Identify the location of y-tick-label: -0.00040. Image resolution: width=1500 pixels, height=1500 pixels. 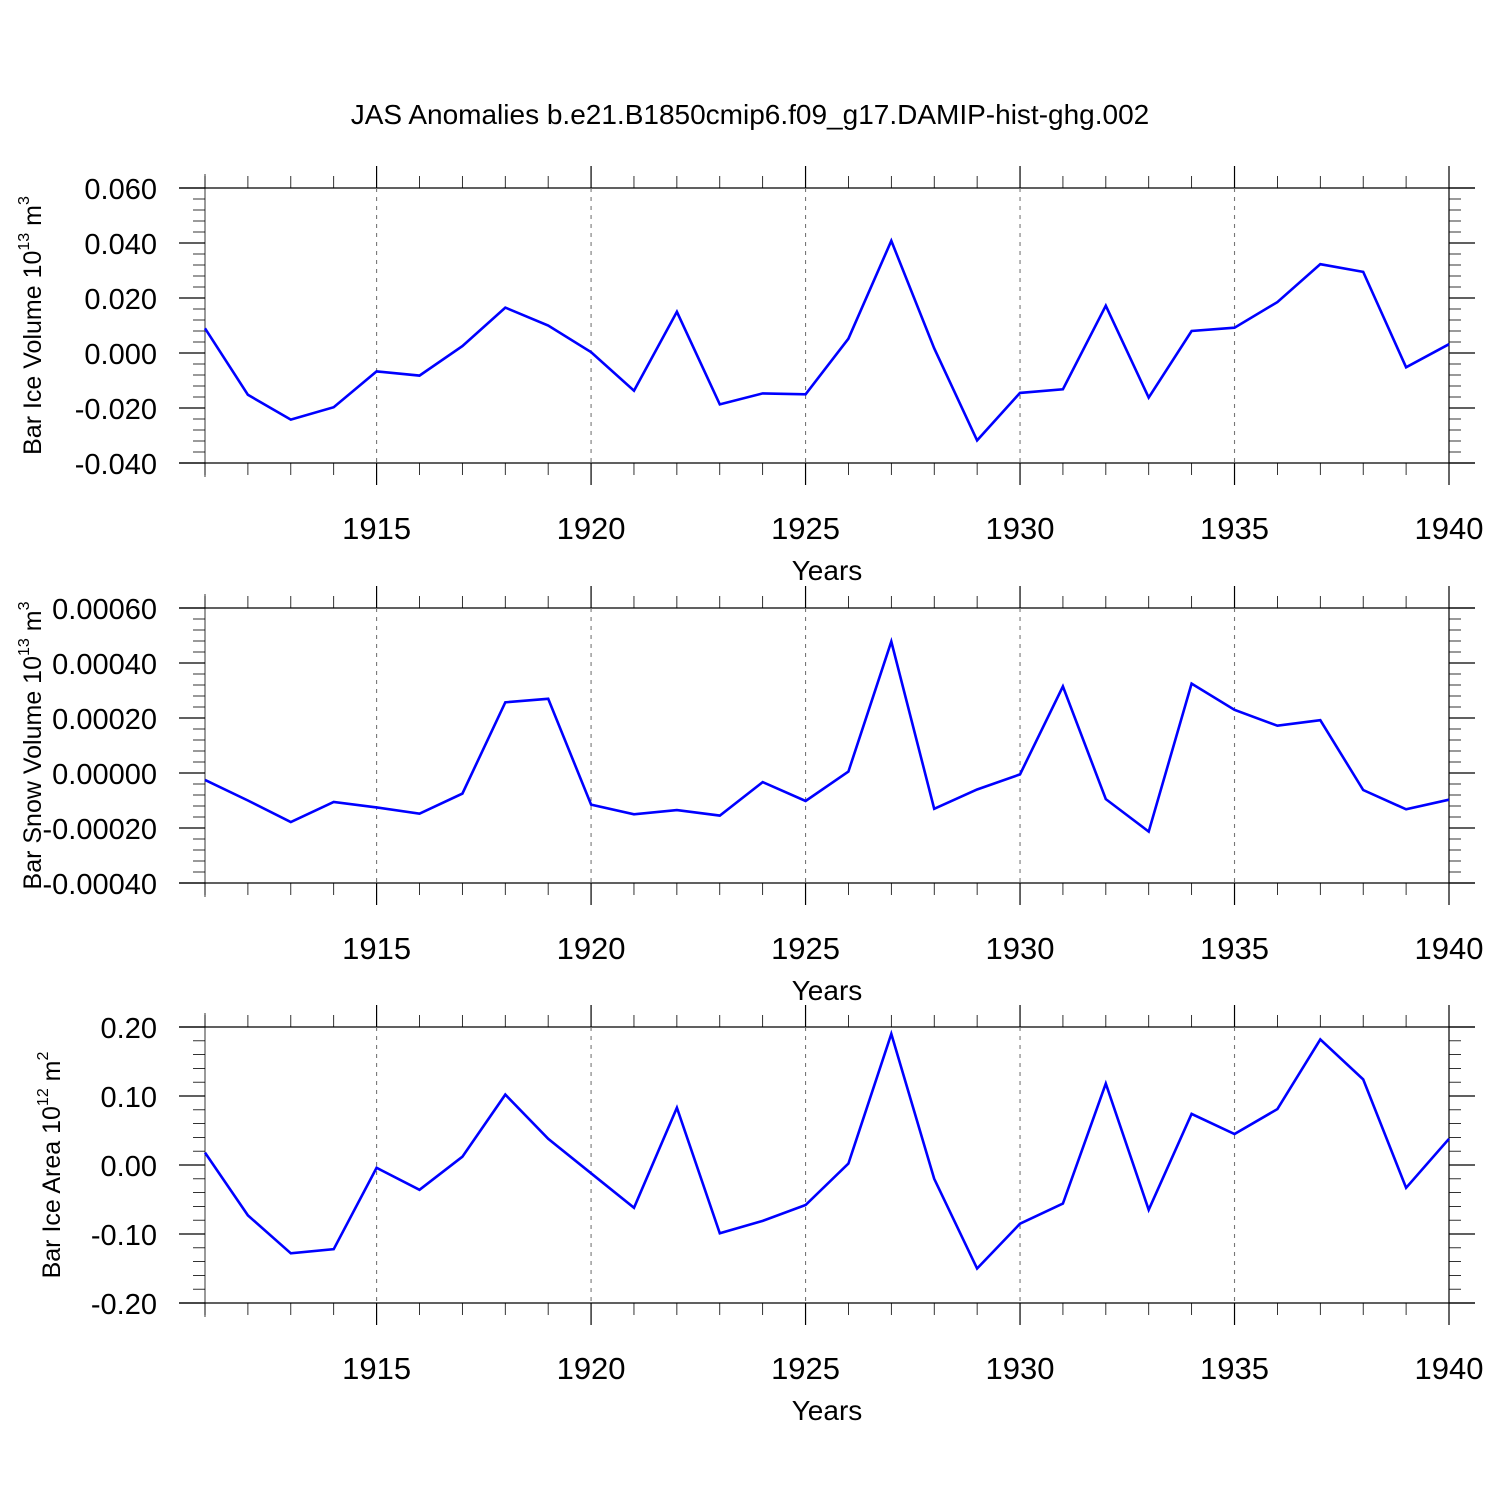
(100, 885).